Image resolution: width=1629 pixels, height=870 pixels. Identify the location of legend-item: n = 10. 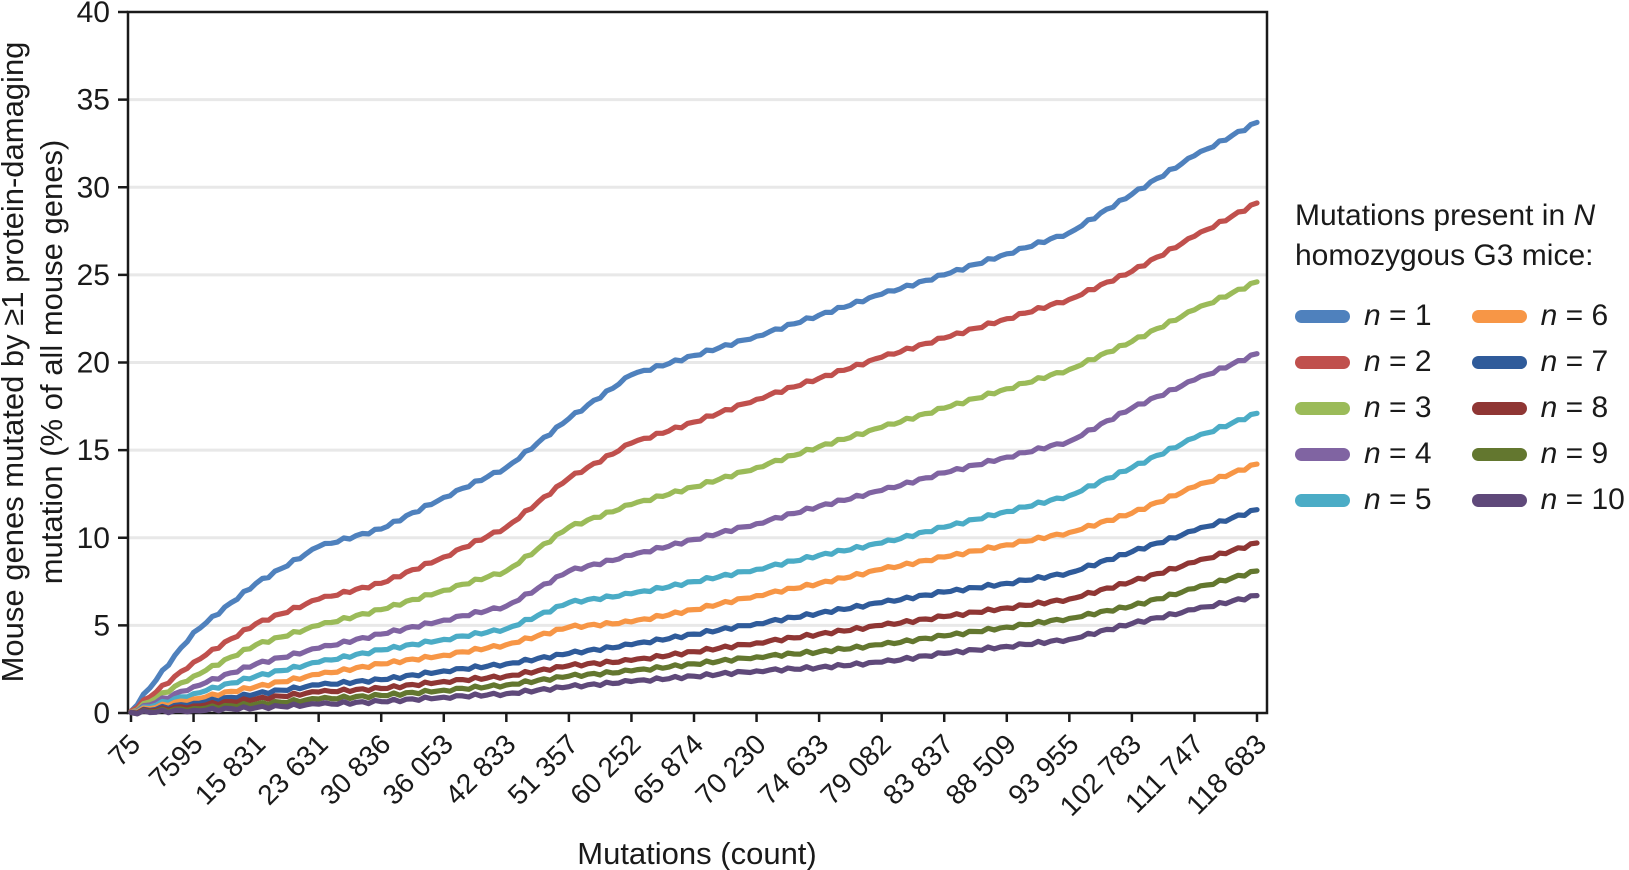
(1548, 499).